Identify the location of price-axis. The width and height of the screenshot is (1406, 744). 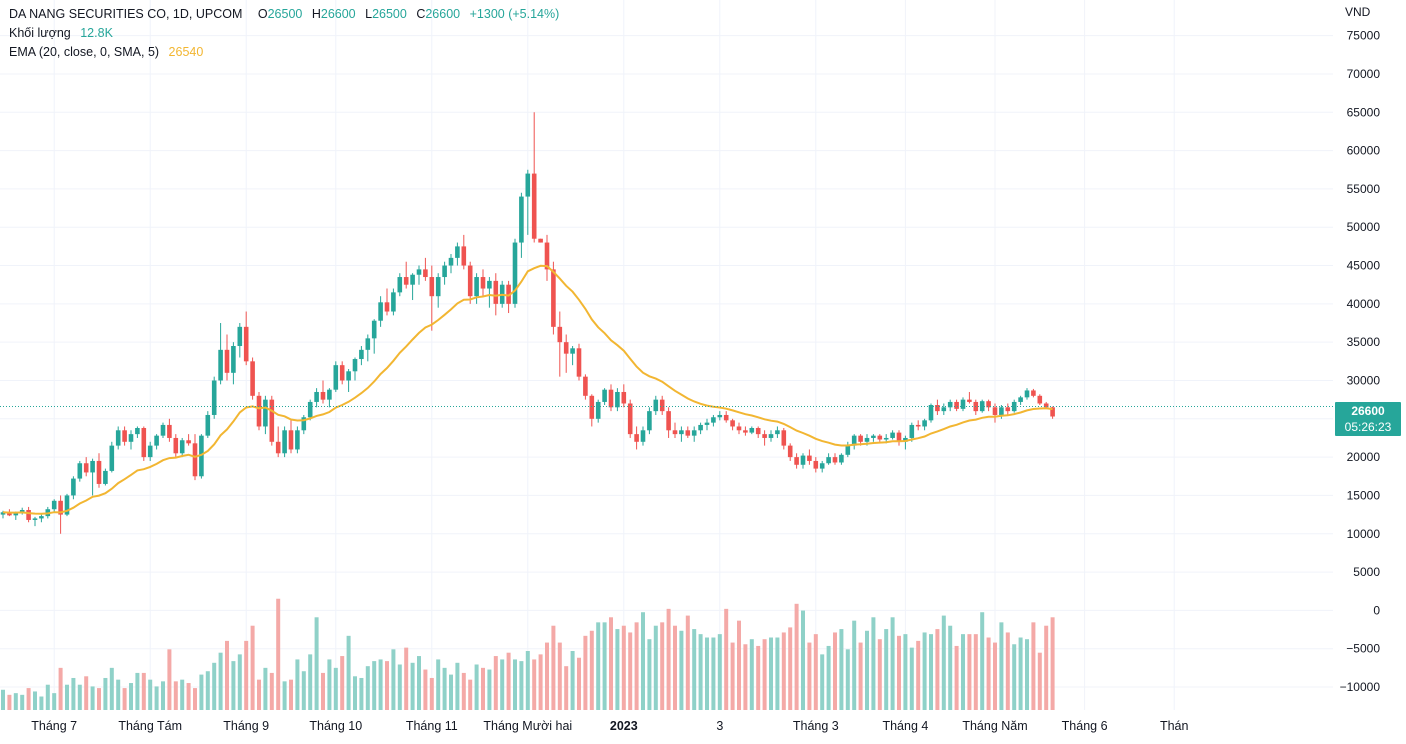
(1369, 369).